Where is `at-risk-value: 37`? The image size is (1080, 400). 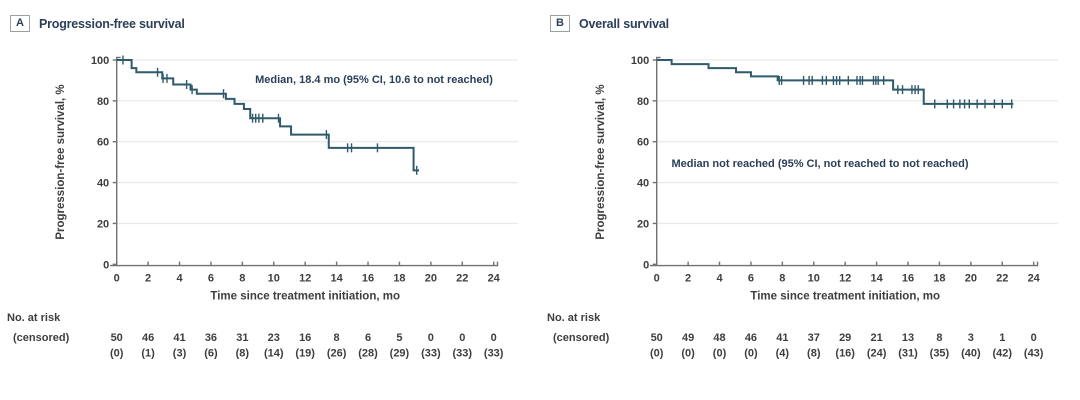
at-risk-value: 37 is located at coordinates (814, 338).